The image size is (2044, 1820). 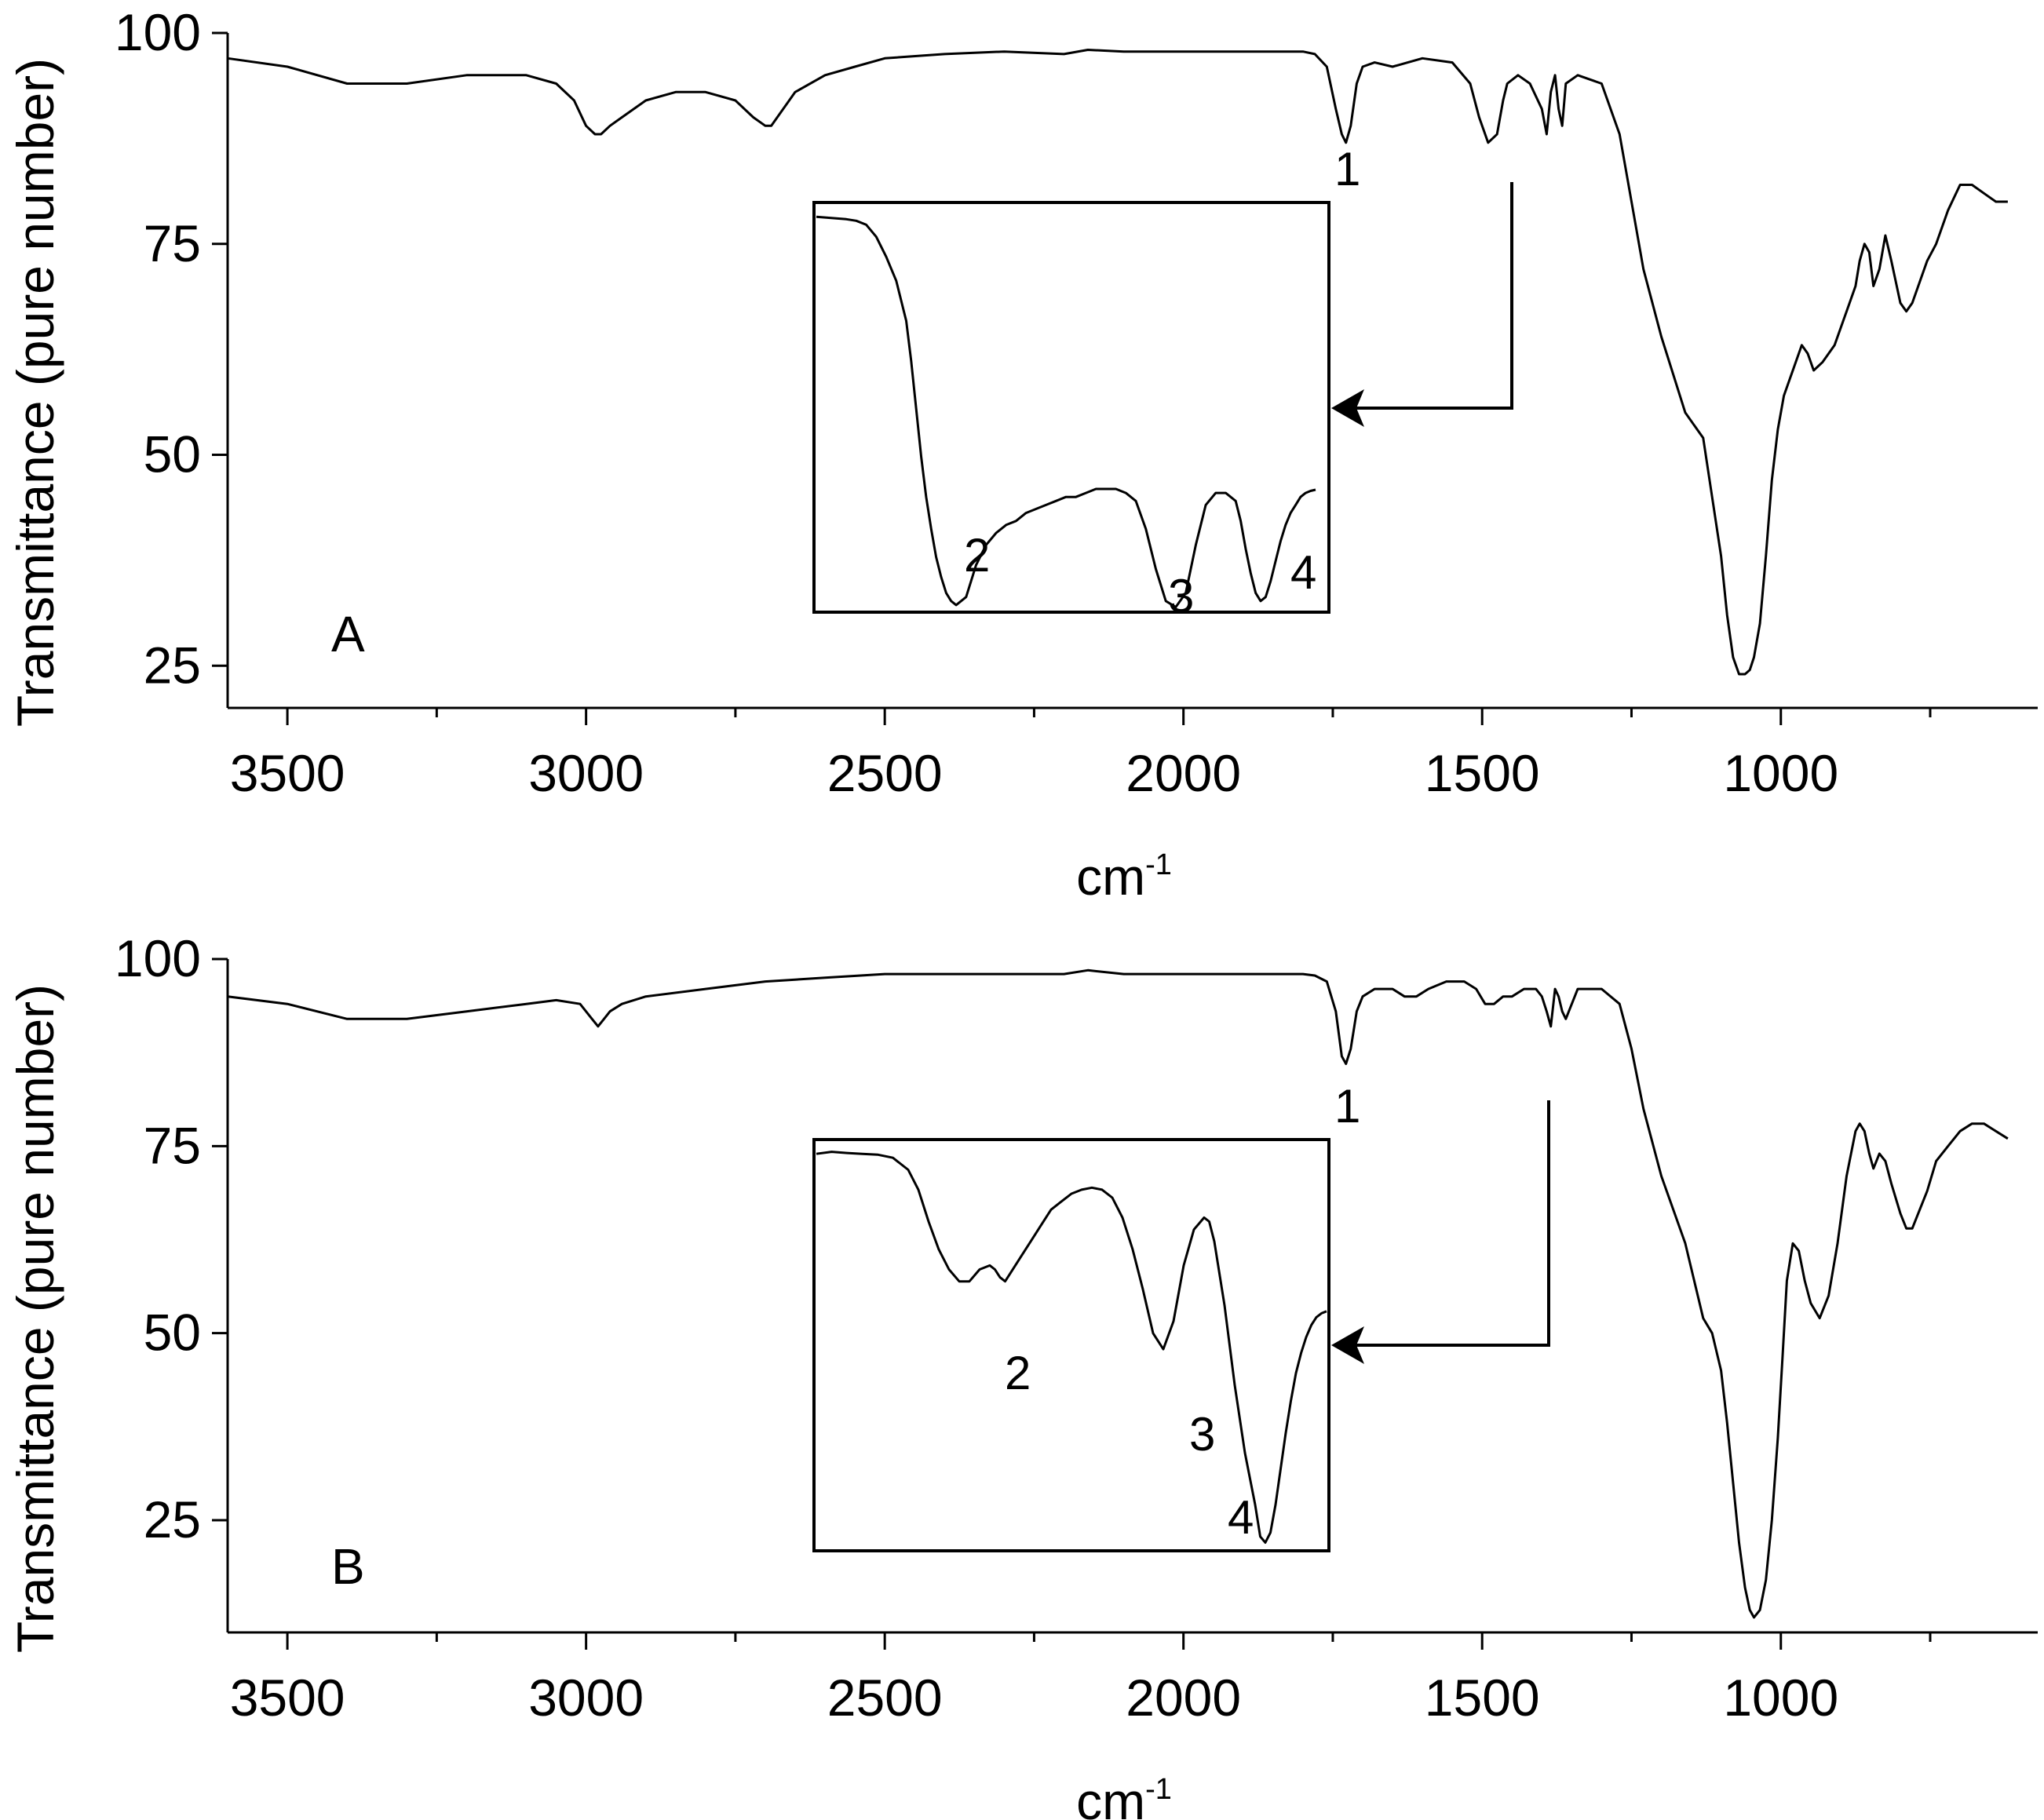 I want to click on x-tick-label-a: 3000, so click(x=586, y=773).